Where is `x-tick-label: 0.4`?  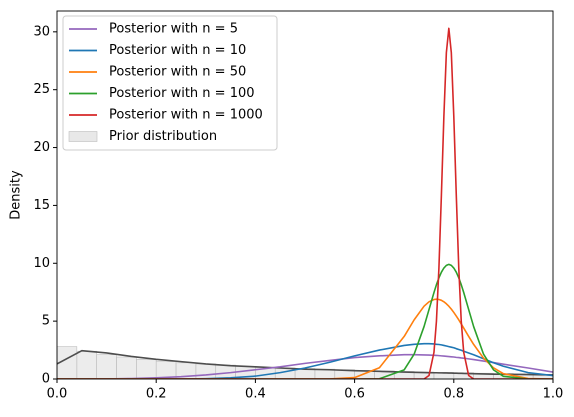
x-tick-label: 0.4 is located at coordinates (255, 394).